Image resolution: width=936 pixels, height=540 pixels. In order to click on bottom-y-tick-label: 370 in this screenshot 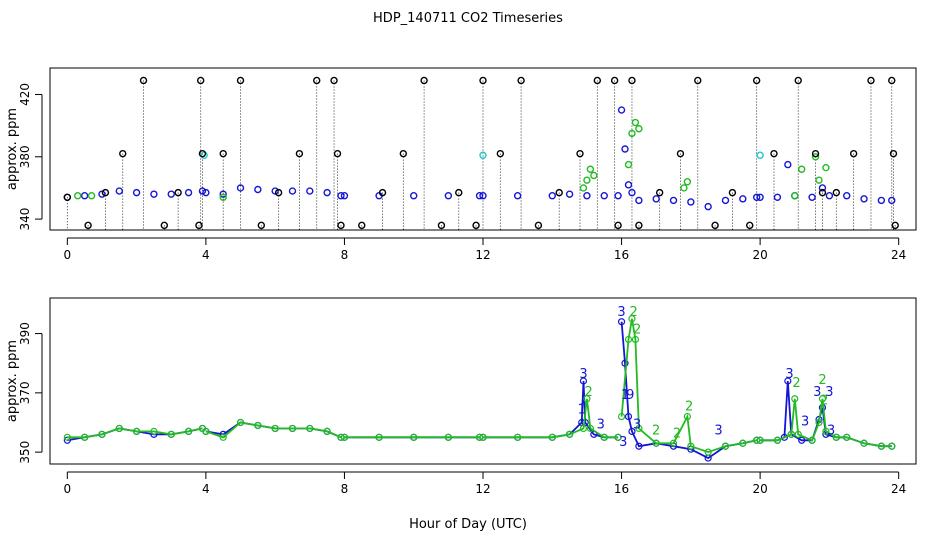, I will do `click(25, 392)`.